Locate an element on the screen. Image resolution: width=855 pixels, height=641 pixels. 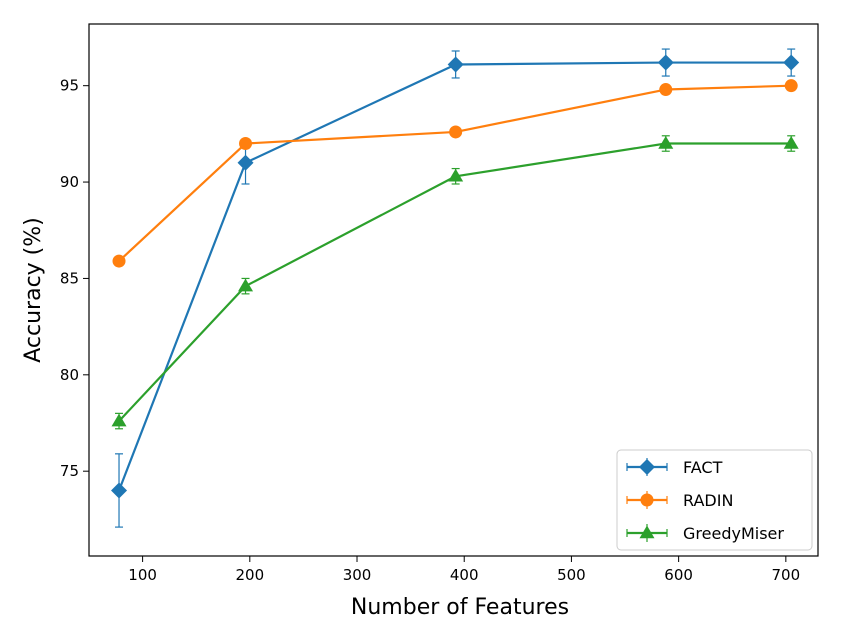
x-axis-title: Number of Features is located at coordinates (460, 607).